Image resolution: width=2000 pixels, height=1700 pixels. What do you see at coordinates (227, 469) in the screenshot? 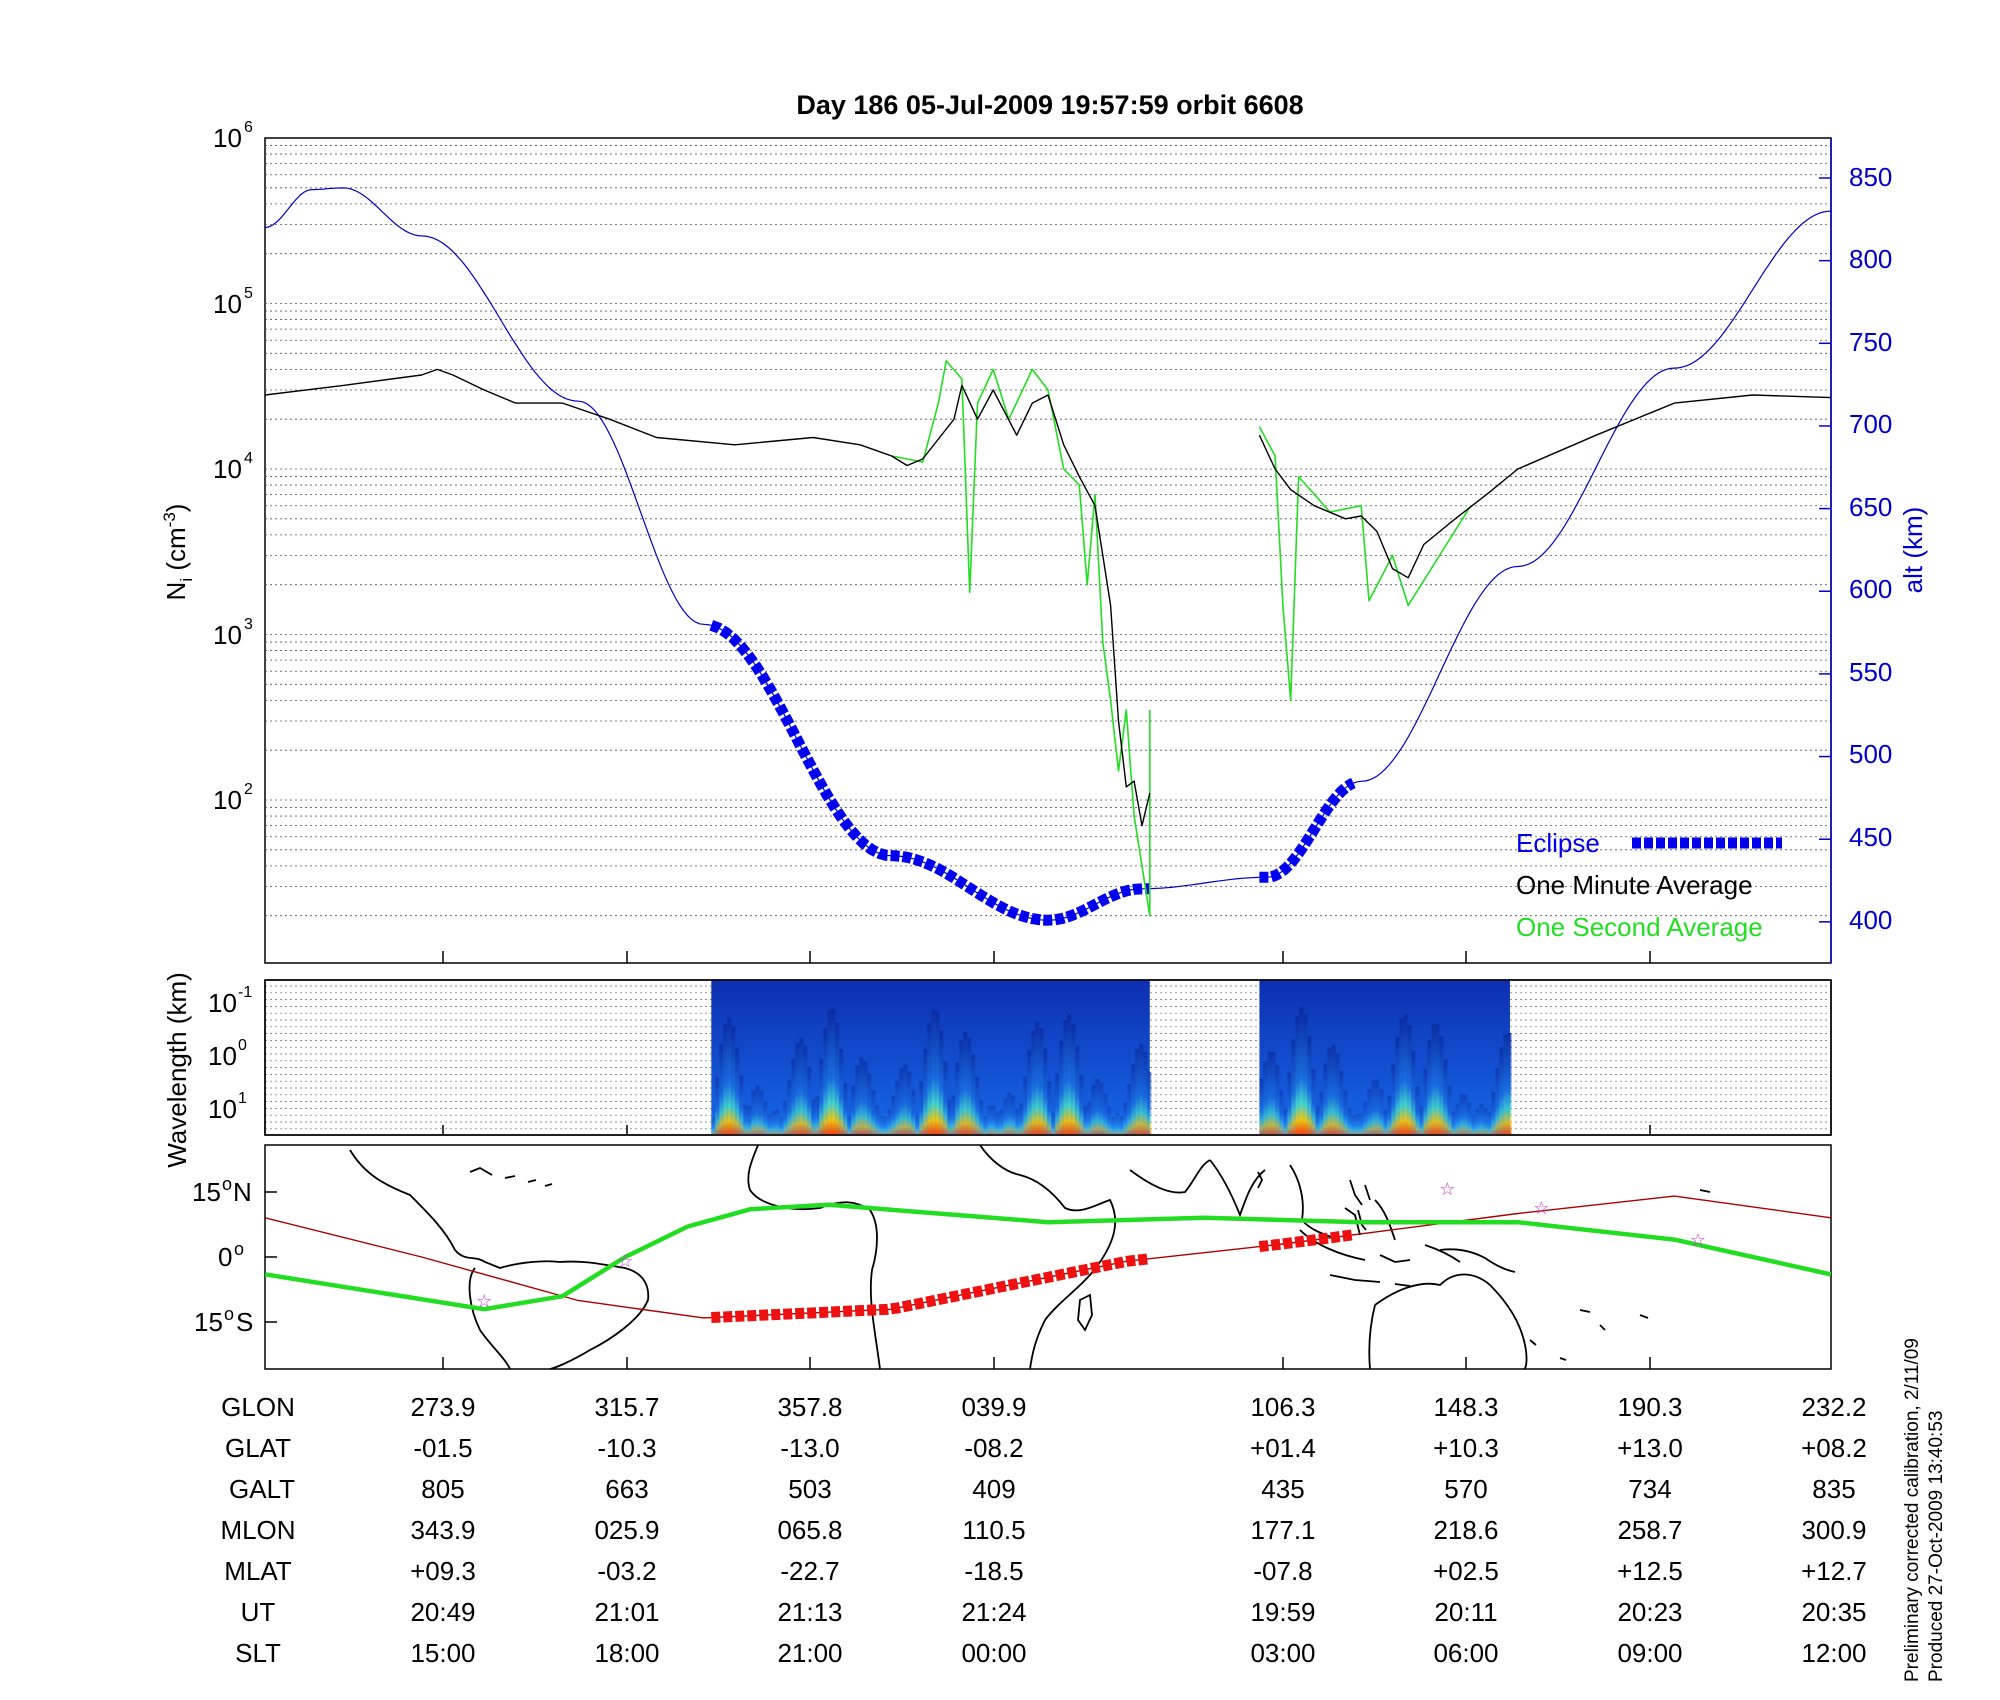
I see `y-tick-base: 10` at bounding box center [227, 469].